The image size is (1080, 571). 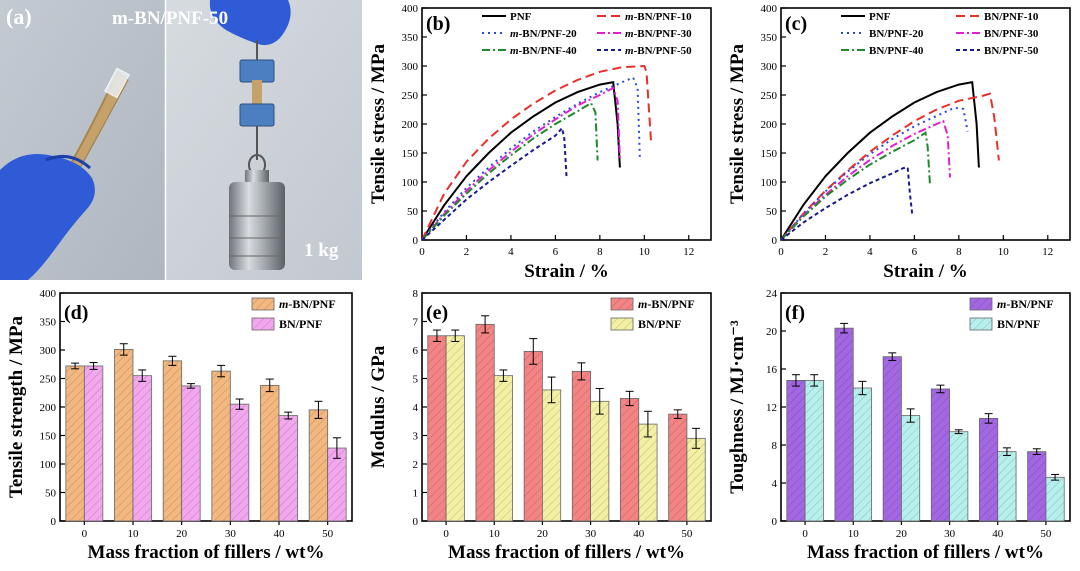 I want to click on clip-bottom, so click(x=257, y=115).